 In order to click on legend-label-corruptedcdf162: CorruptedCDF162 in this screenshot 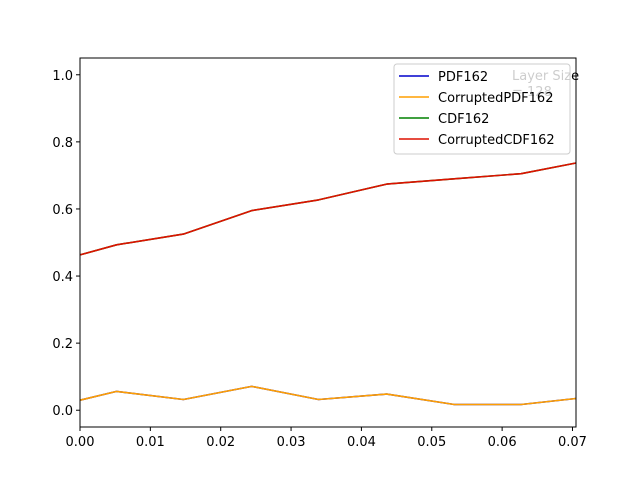, I will do `click(496, 140)`.